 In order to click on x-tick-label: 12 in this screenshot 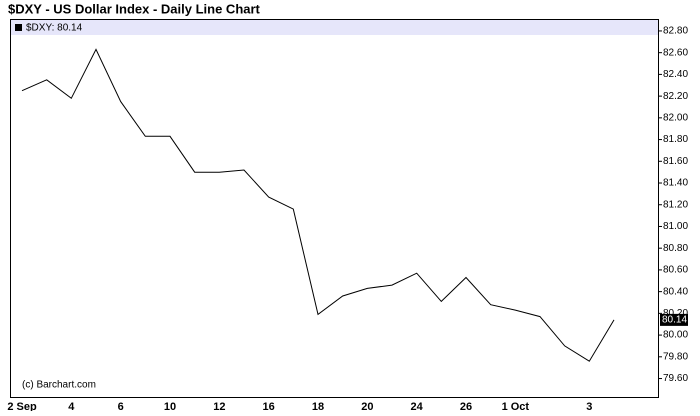, I will do `click(219, 406)`.